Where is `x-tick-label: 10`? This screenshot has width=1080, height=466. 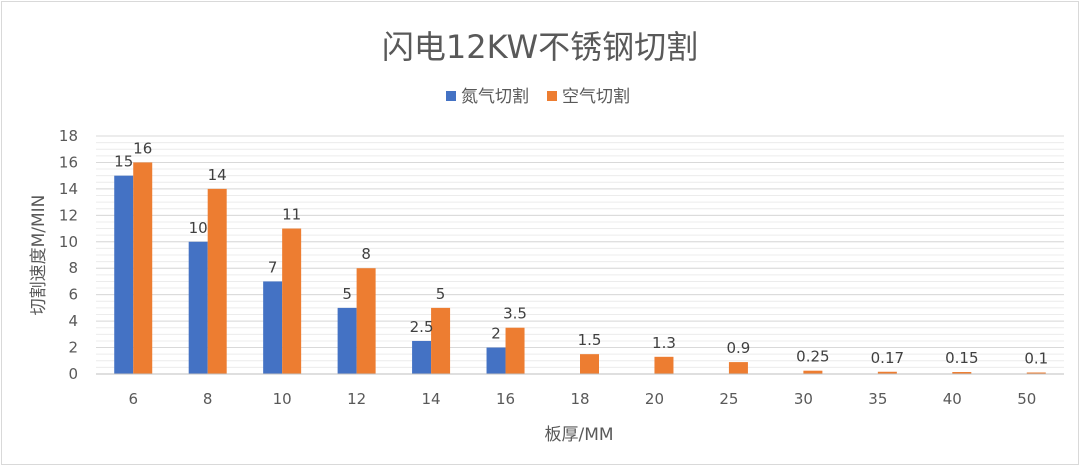 x-tick-label: 10 is located at coordinates (282, 399).